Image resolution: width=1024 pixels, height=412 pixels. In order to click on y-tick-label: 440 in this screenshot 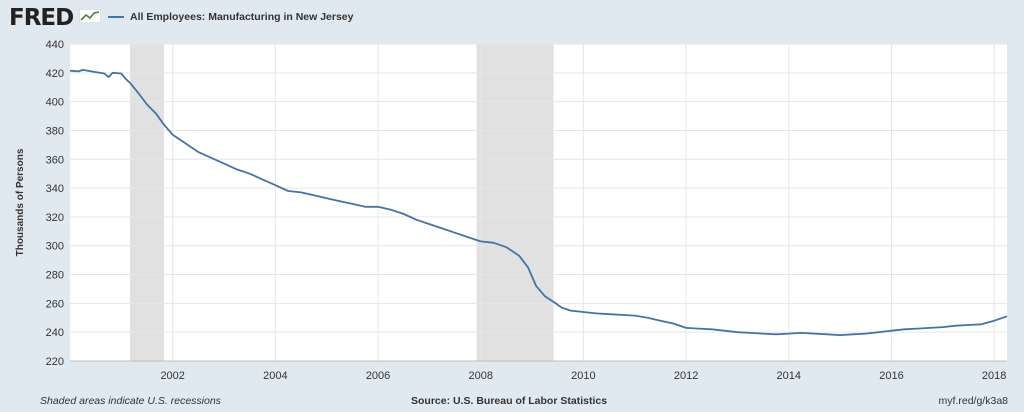, I will do `click(55, 45)`.